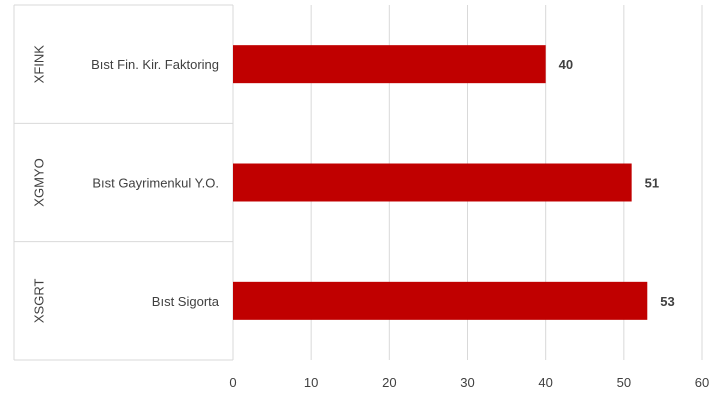 The width and height of the screenshot is (719, 394). I want to click on data-label: 51, so click(652, 183).